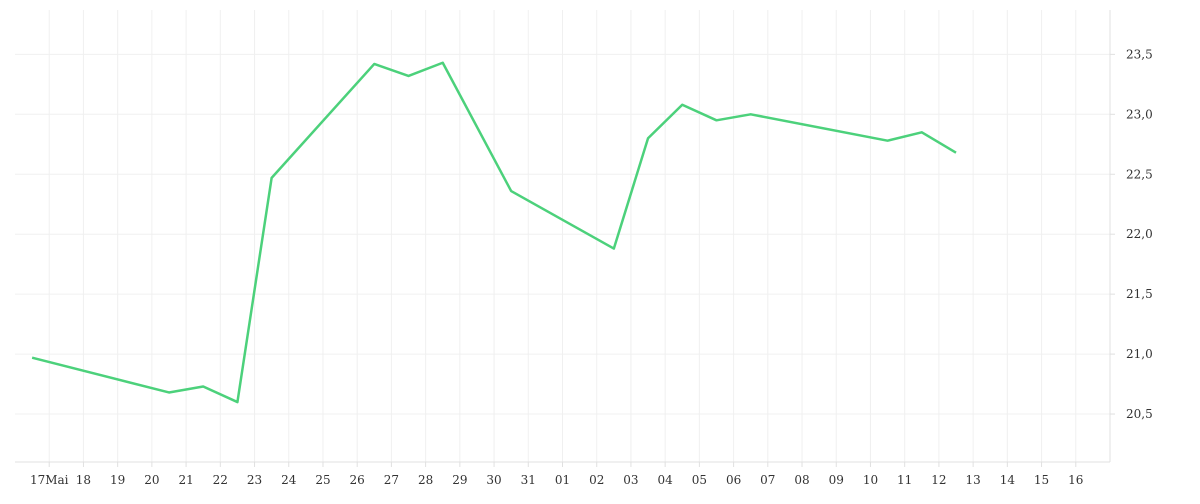 This screenshot has height=504, width=1200. What do you see at coordinates (1139, 174) in the screenshot?
I see `y-tick-label: 22,5` at bounding box center [1139, 174].